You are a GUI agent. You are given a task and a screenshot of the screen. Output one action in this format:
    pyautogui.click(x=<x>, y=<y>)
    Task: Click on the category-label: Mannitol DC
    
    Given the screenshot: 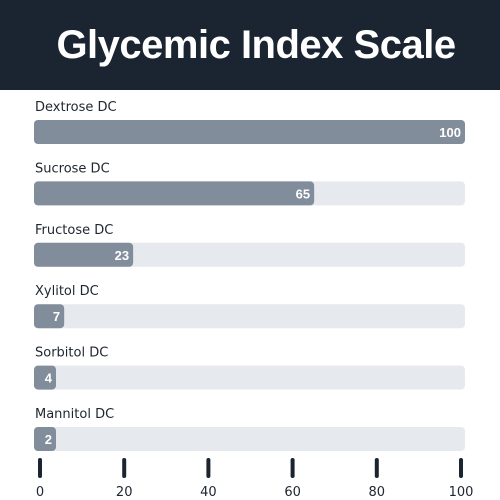 What is the action you would take?
    pyautogui.click(x=74, y=414)
    